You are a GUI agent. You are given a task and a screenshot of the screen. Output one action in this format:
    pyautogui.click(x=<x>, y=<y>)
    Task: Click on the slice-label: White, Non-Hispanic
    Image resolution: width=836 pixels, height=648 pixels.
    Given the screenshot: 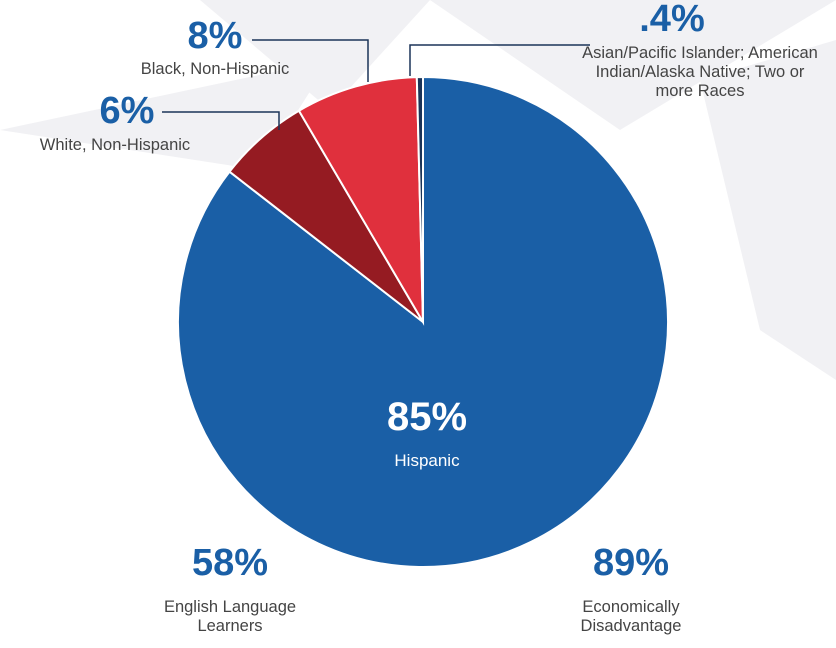 What is the action you would take?
    pyautogui.click(x=115, y=145)
    